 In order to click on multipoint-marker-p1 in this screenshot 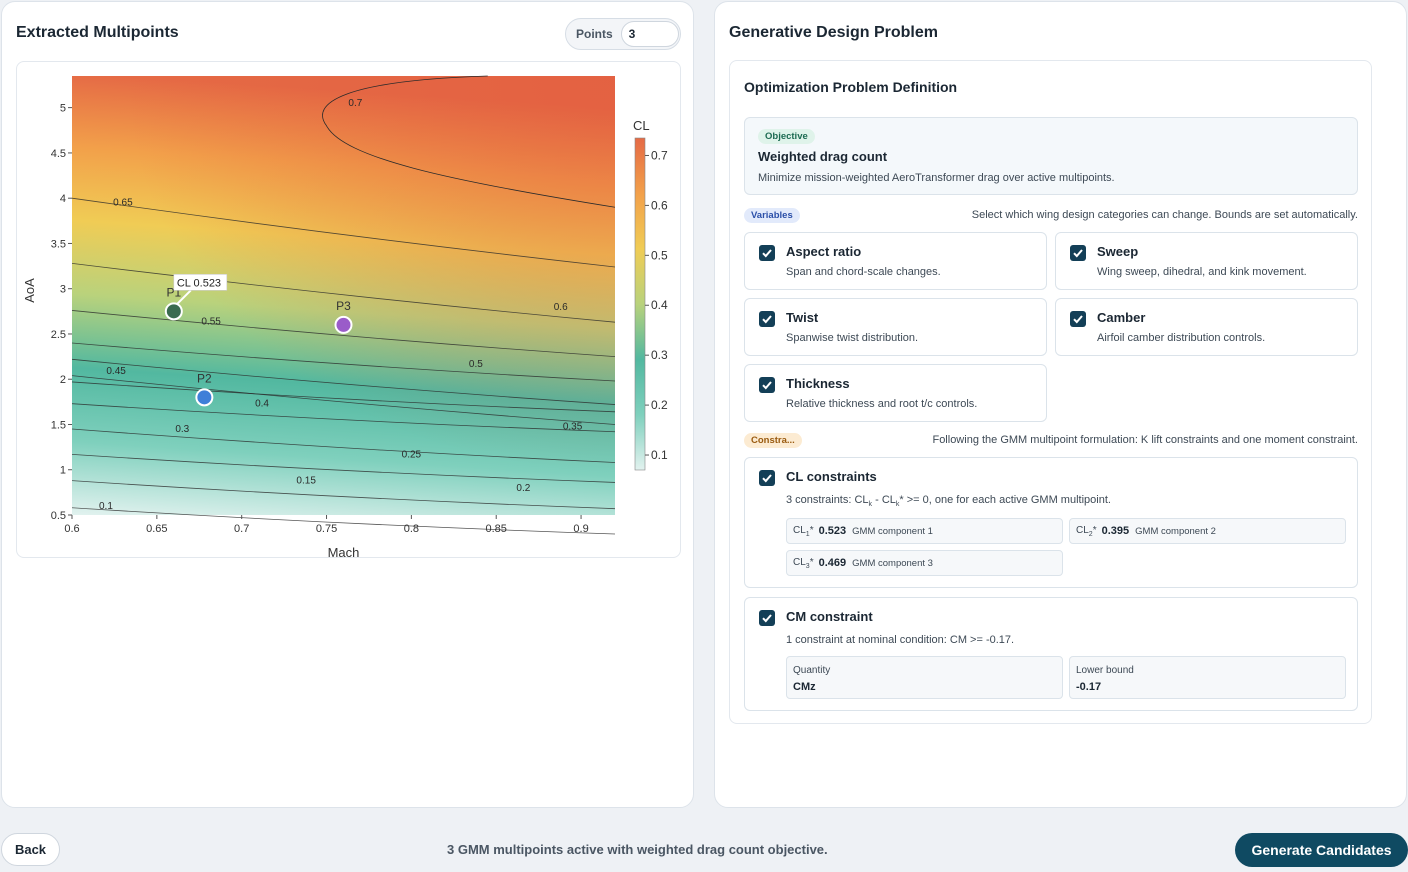, I will do `click(173, 311)`.